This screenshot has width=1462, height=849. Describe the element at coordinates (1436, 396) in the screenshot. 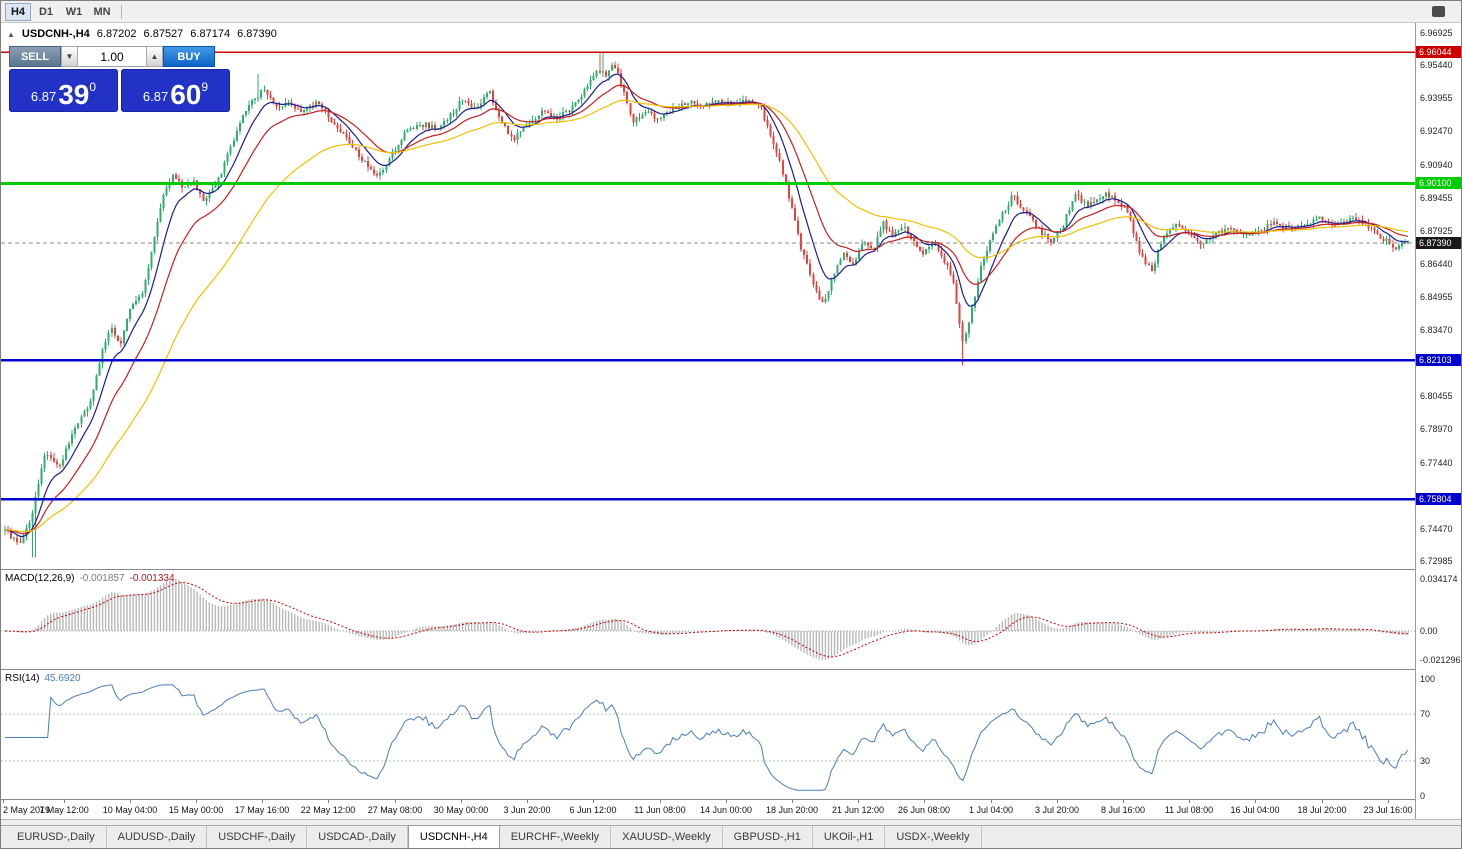

I see `price-axis-label: 6.80455` at that location.